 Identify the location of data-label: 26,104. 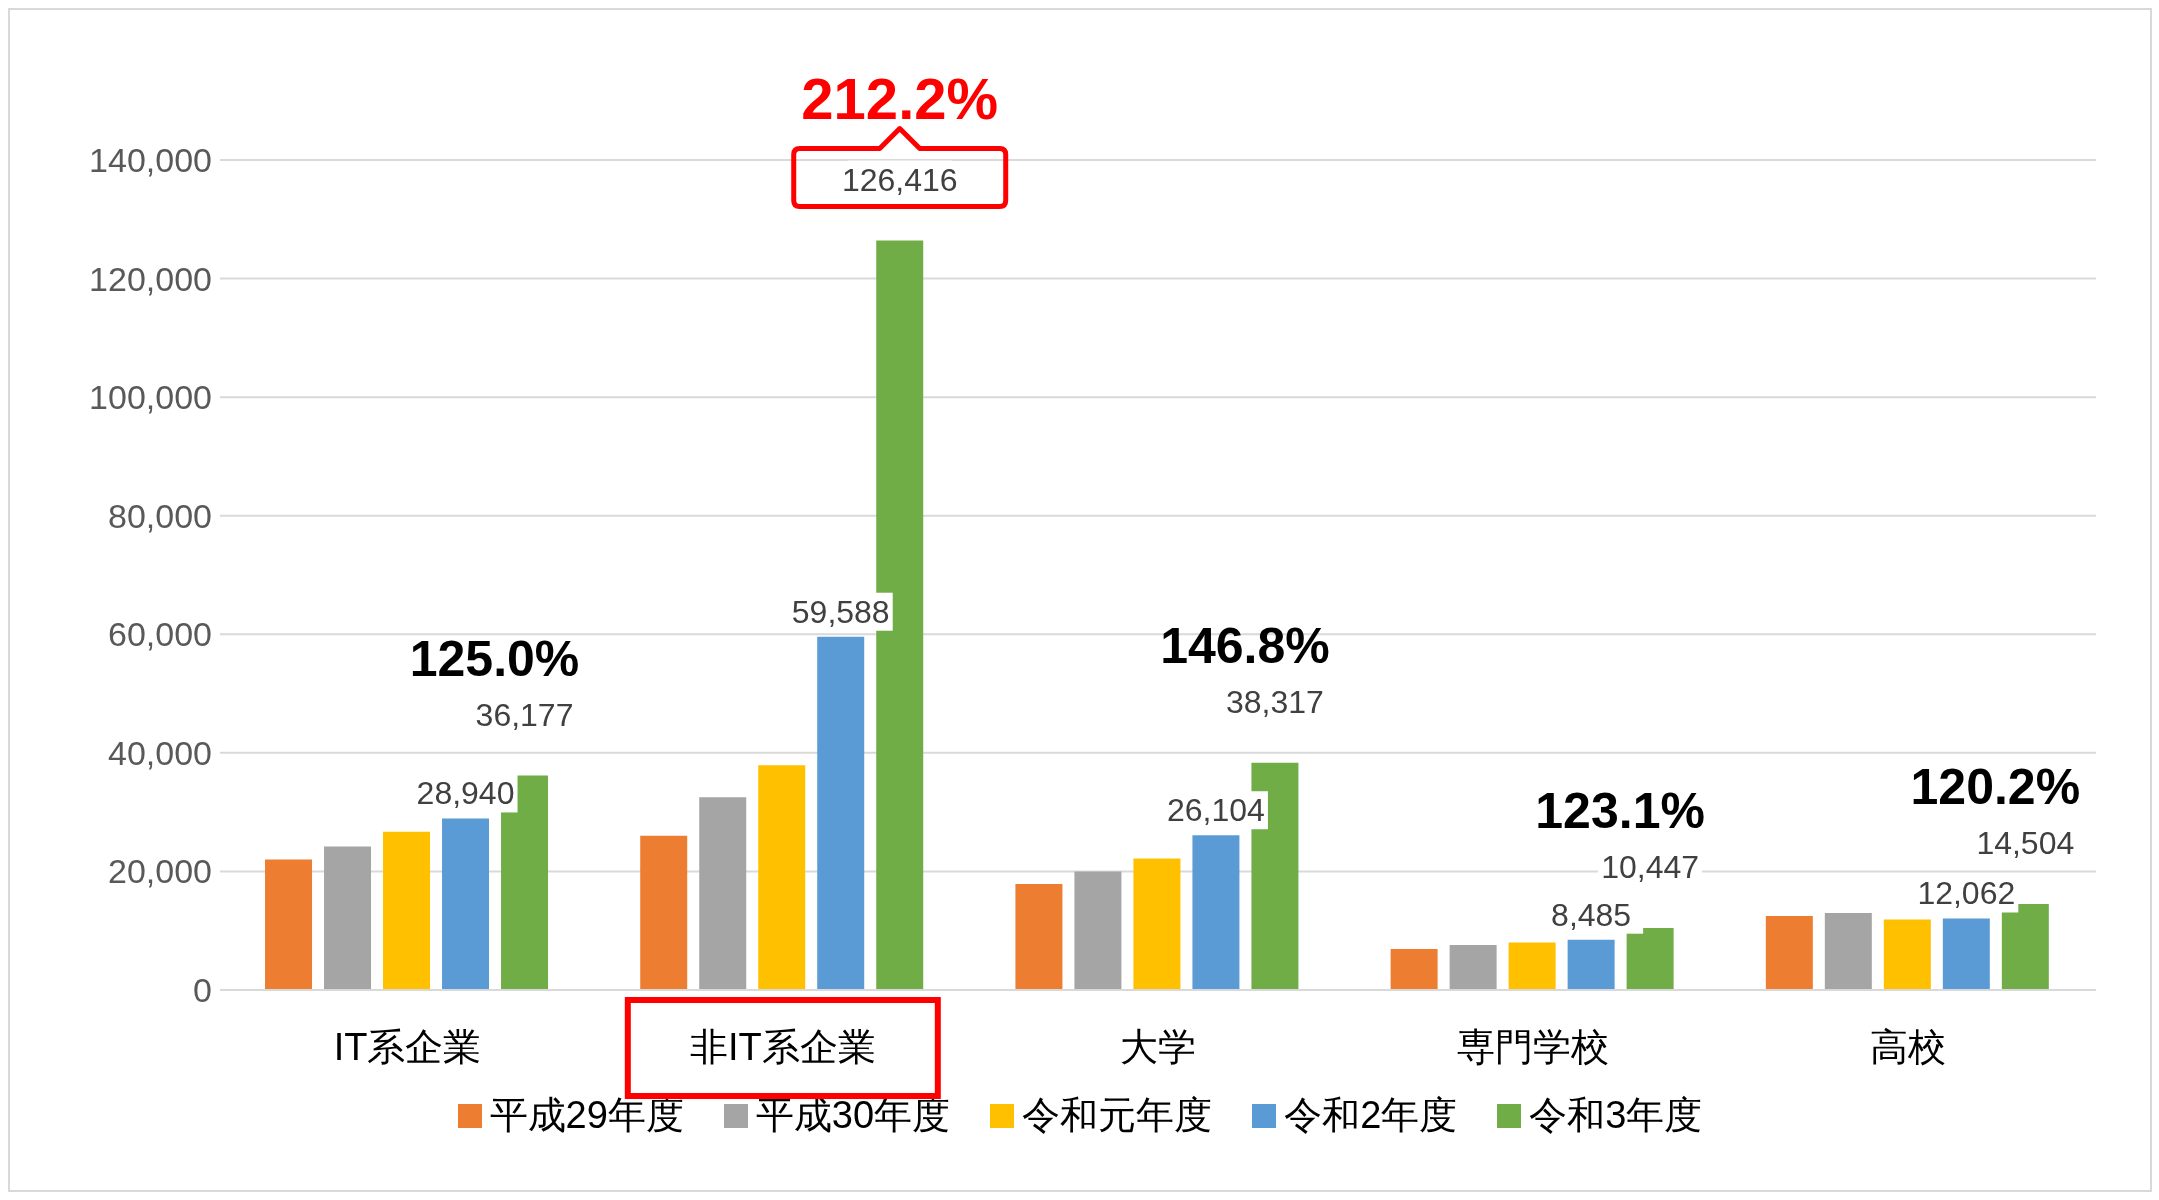
(1215, 810).